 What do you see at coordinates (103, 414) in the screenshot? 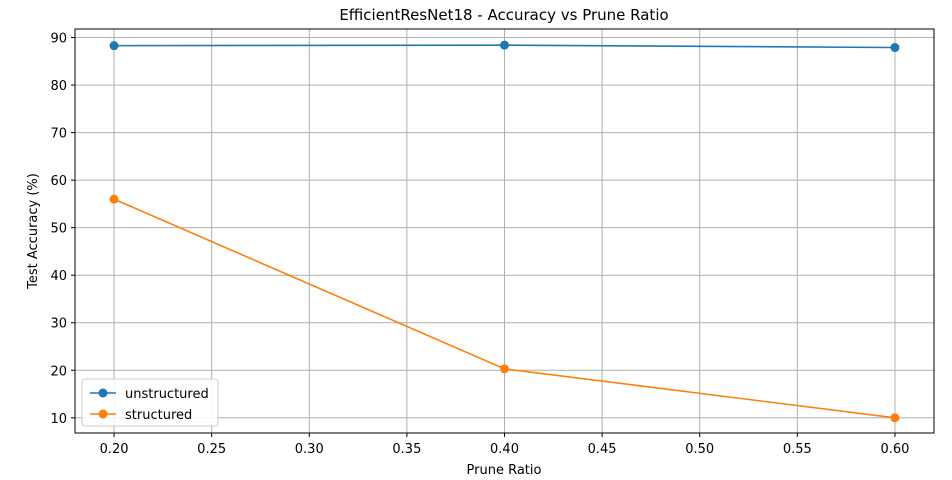
I see `legend-marker-structured` at bounding box center [103, 414].